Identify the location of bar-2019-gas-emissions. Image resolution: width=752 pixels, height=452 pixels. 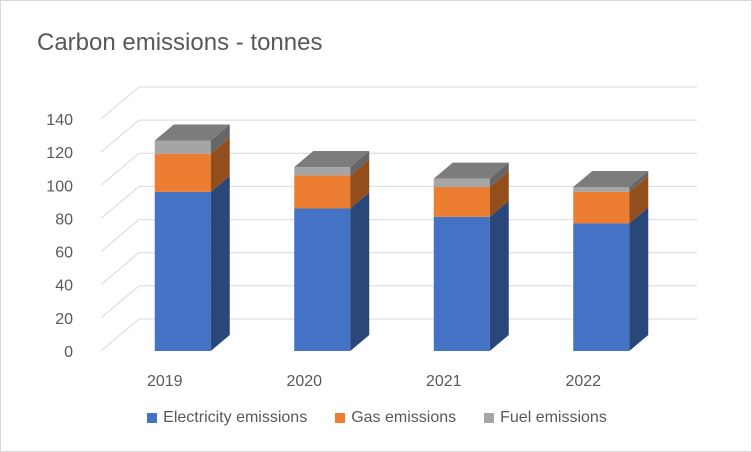
(182, 172).